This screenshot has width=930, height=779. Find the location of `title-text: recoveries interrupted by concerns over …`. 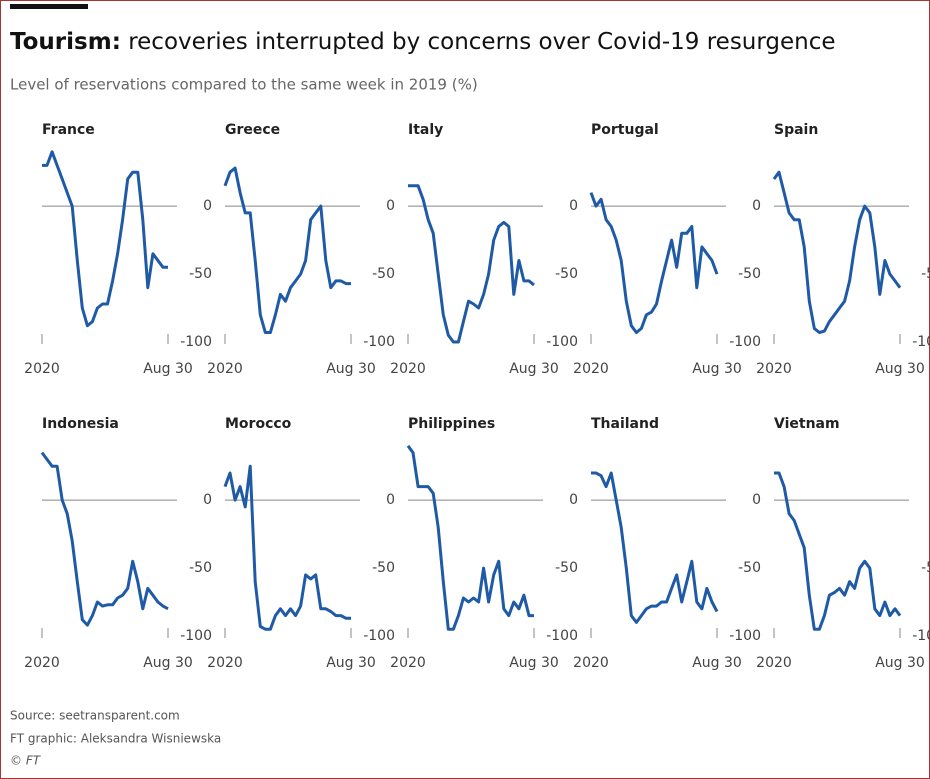

title-text: recoveries interrupted by concerns over … is located at coordinates (481, 42).